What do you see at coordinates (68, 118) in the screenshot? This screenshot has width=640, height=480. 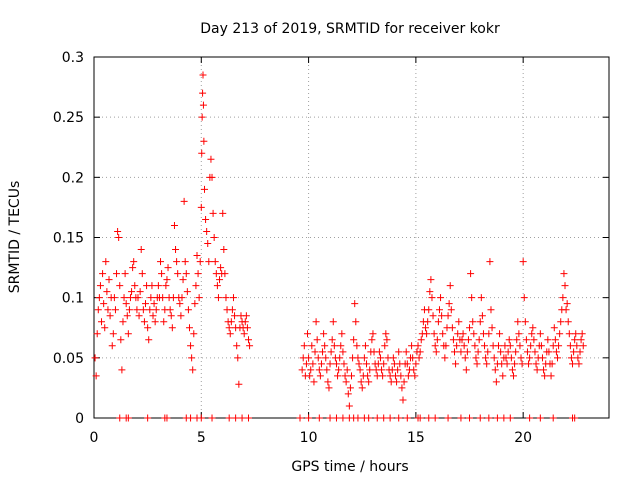 I see `y-tick-label: 0.25` at bounding box center [68, 118].